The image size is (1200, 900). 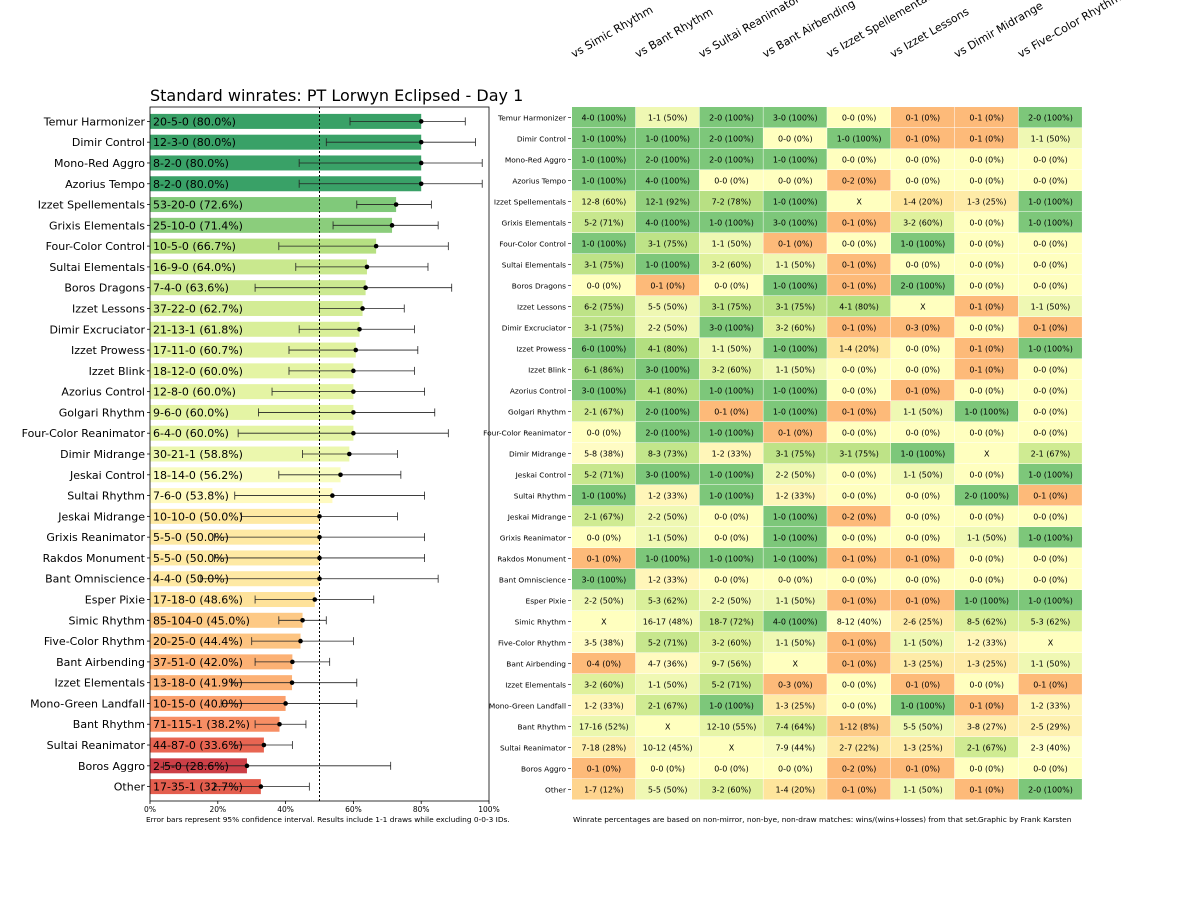 I want to click on bar-data-label: 20-25-0 (44.4%), so click(x=198, y=641).